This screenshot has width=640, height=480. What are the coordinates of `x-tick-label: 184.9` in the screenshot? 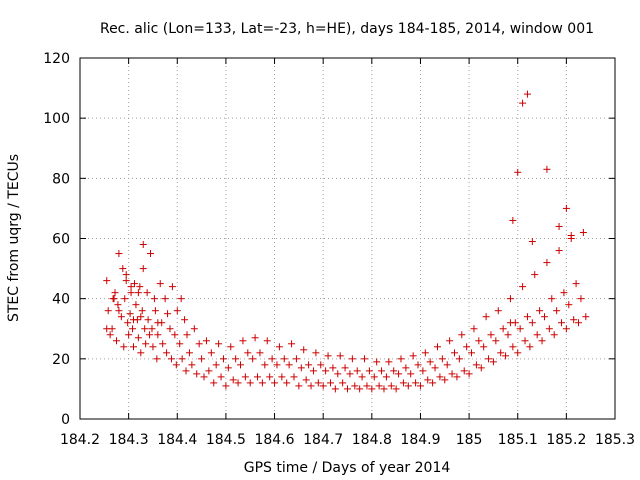 It's located at (420, 440).